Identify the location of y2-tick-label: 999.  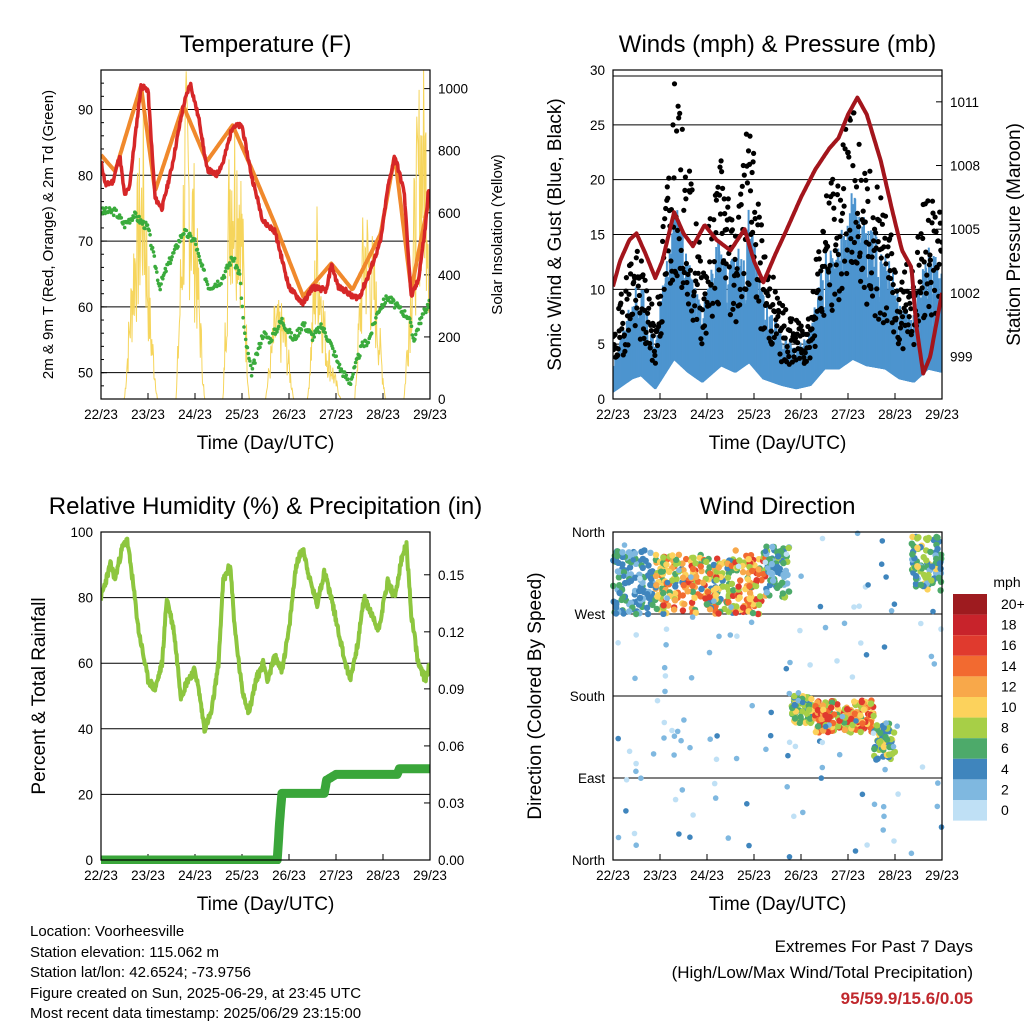
(961, 357).